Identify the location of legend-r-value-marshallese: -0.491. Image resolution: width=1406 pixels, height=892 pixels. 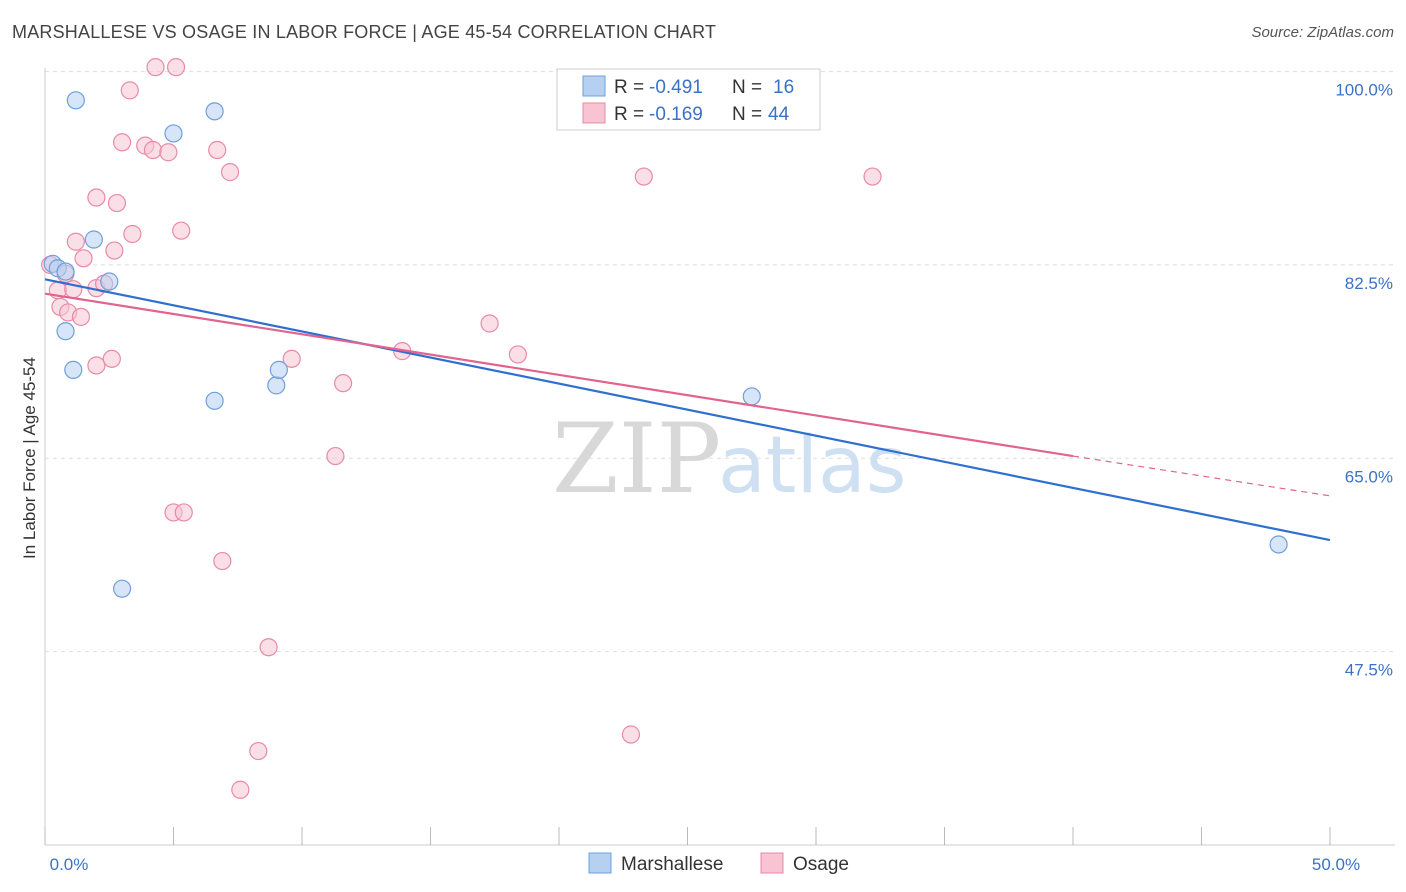
(676, 87).